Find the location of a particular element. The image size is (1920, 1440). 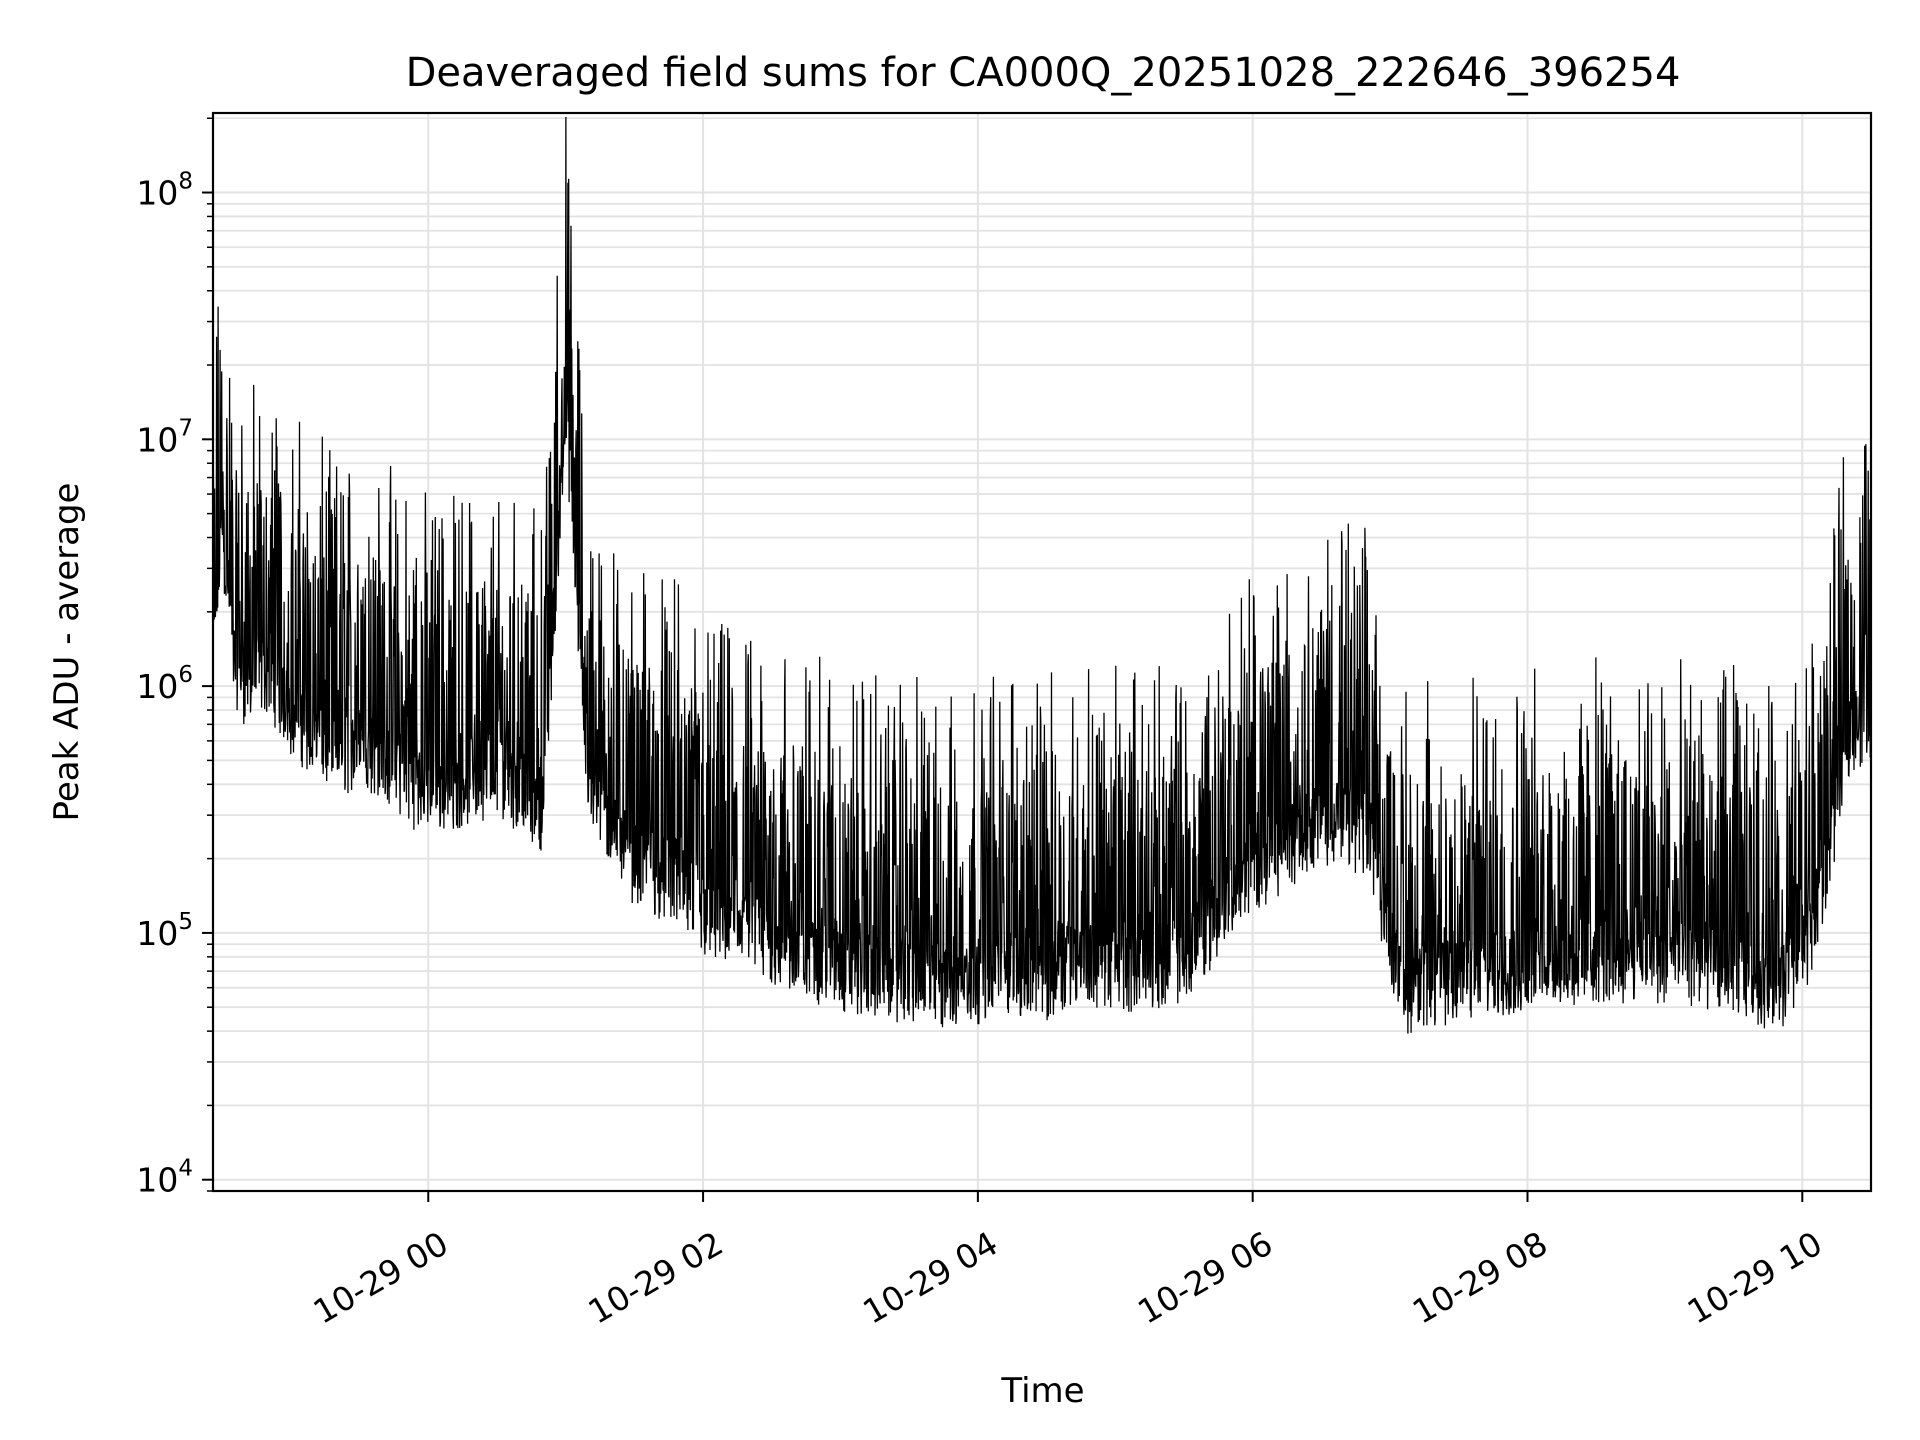

y-tick-label: 10⁶ is located at coordinates (164, 684).